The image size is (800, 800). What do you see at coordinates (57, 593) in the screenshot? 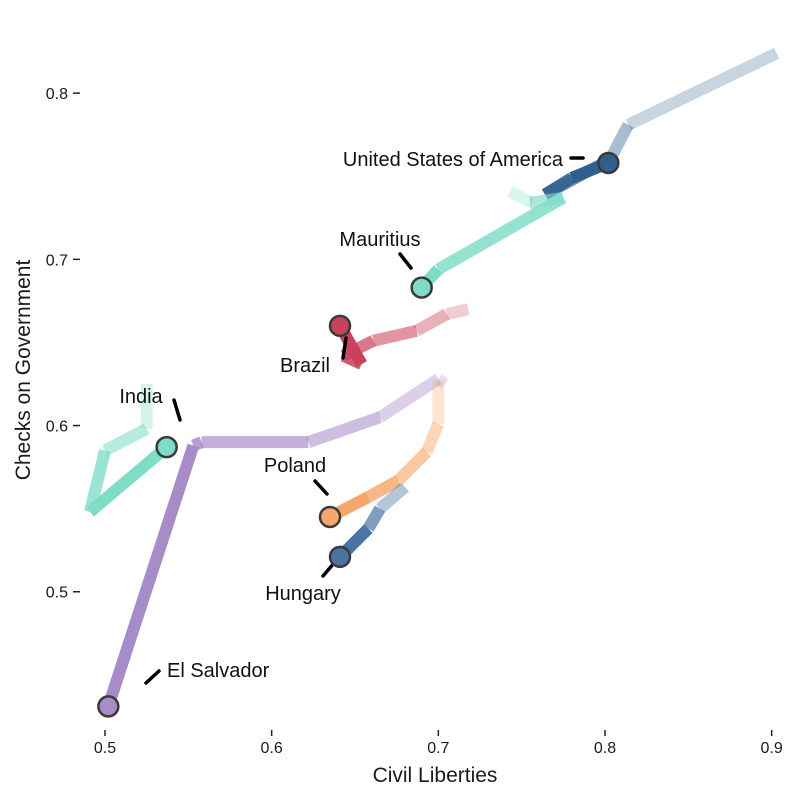
I see `y-tick-label: 0.5` at bounding box center [57, 593].